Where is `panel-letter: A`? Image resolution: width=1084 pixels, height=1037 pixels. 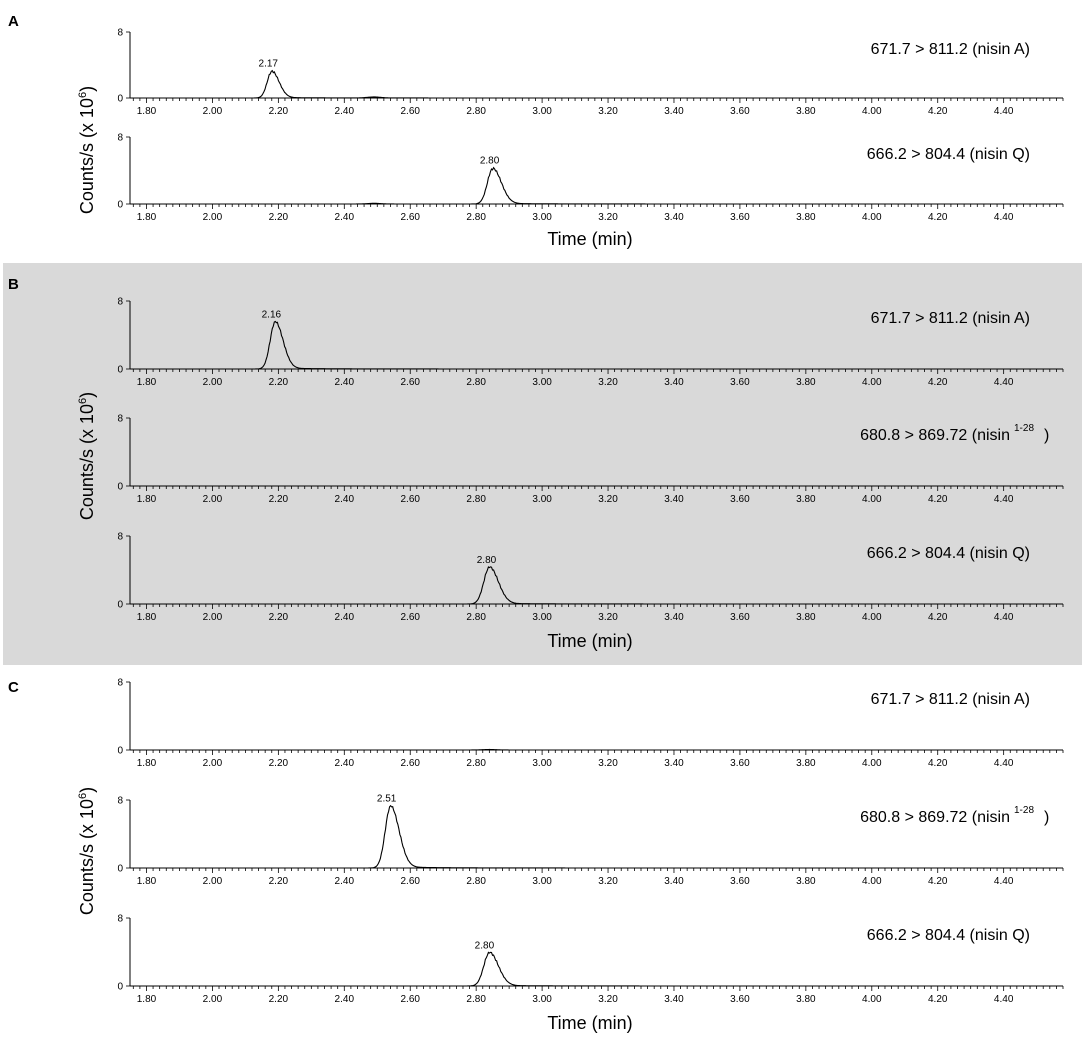 panel-letter: A is located at coordinates (13, 21).